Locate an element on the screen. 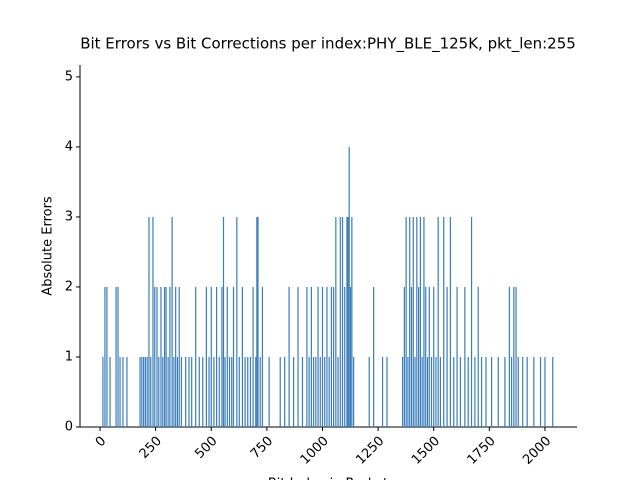  y-tick-label: 4 is located at coordinates (69, 146).